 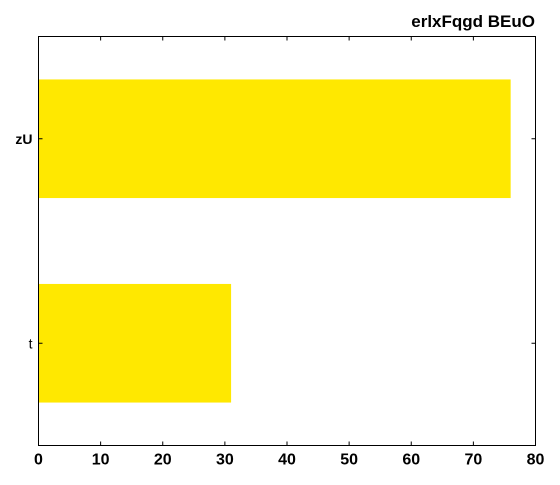 I want to click on x-tick-label: 50, so click(x=349, y=460).